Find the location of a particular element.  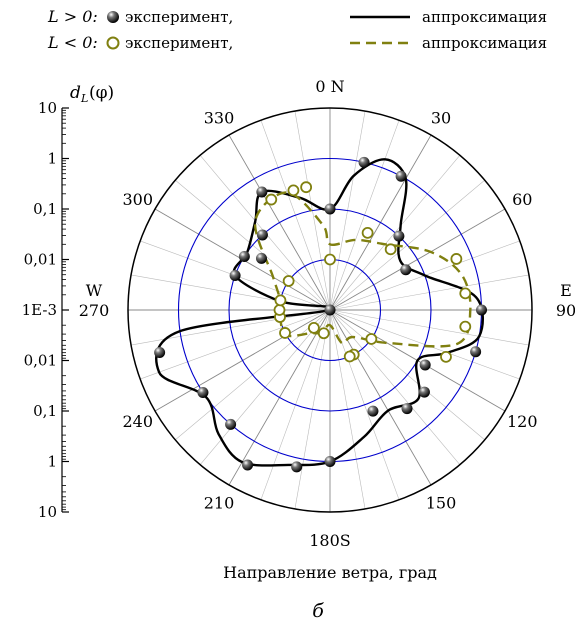

angle-label: 180S is located at coordinates (330, 540).